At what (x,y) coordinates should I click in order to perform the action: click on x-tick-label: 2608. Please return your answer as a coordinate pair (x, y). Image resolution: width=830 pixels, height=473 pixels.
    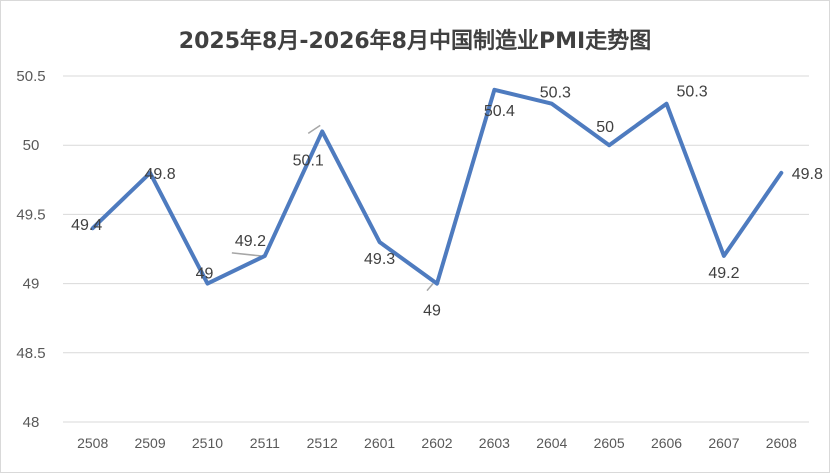
    Looking at the image, I should click on (781, 443).